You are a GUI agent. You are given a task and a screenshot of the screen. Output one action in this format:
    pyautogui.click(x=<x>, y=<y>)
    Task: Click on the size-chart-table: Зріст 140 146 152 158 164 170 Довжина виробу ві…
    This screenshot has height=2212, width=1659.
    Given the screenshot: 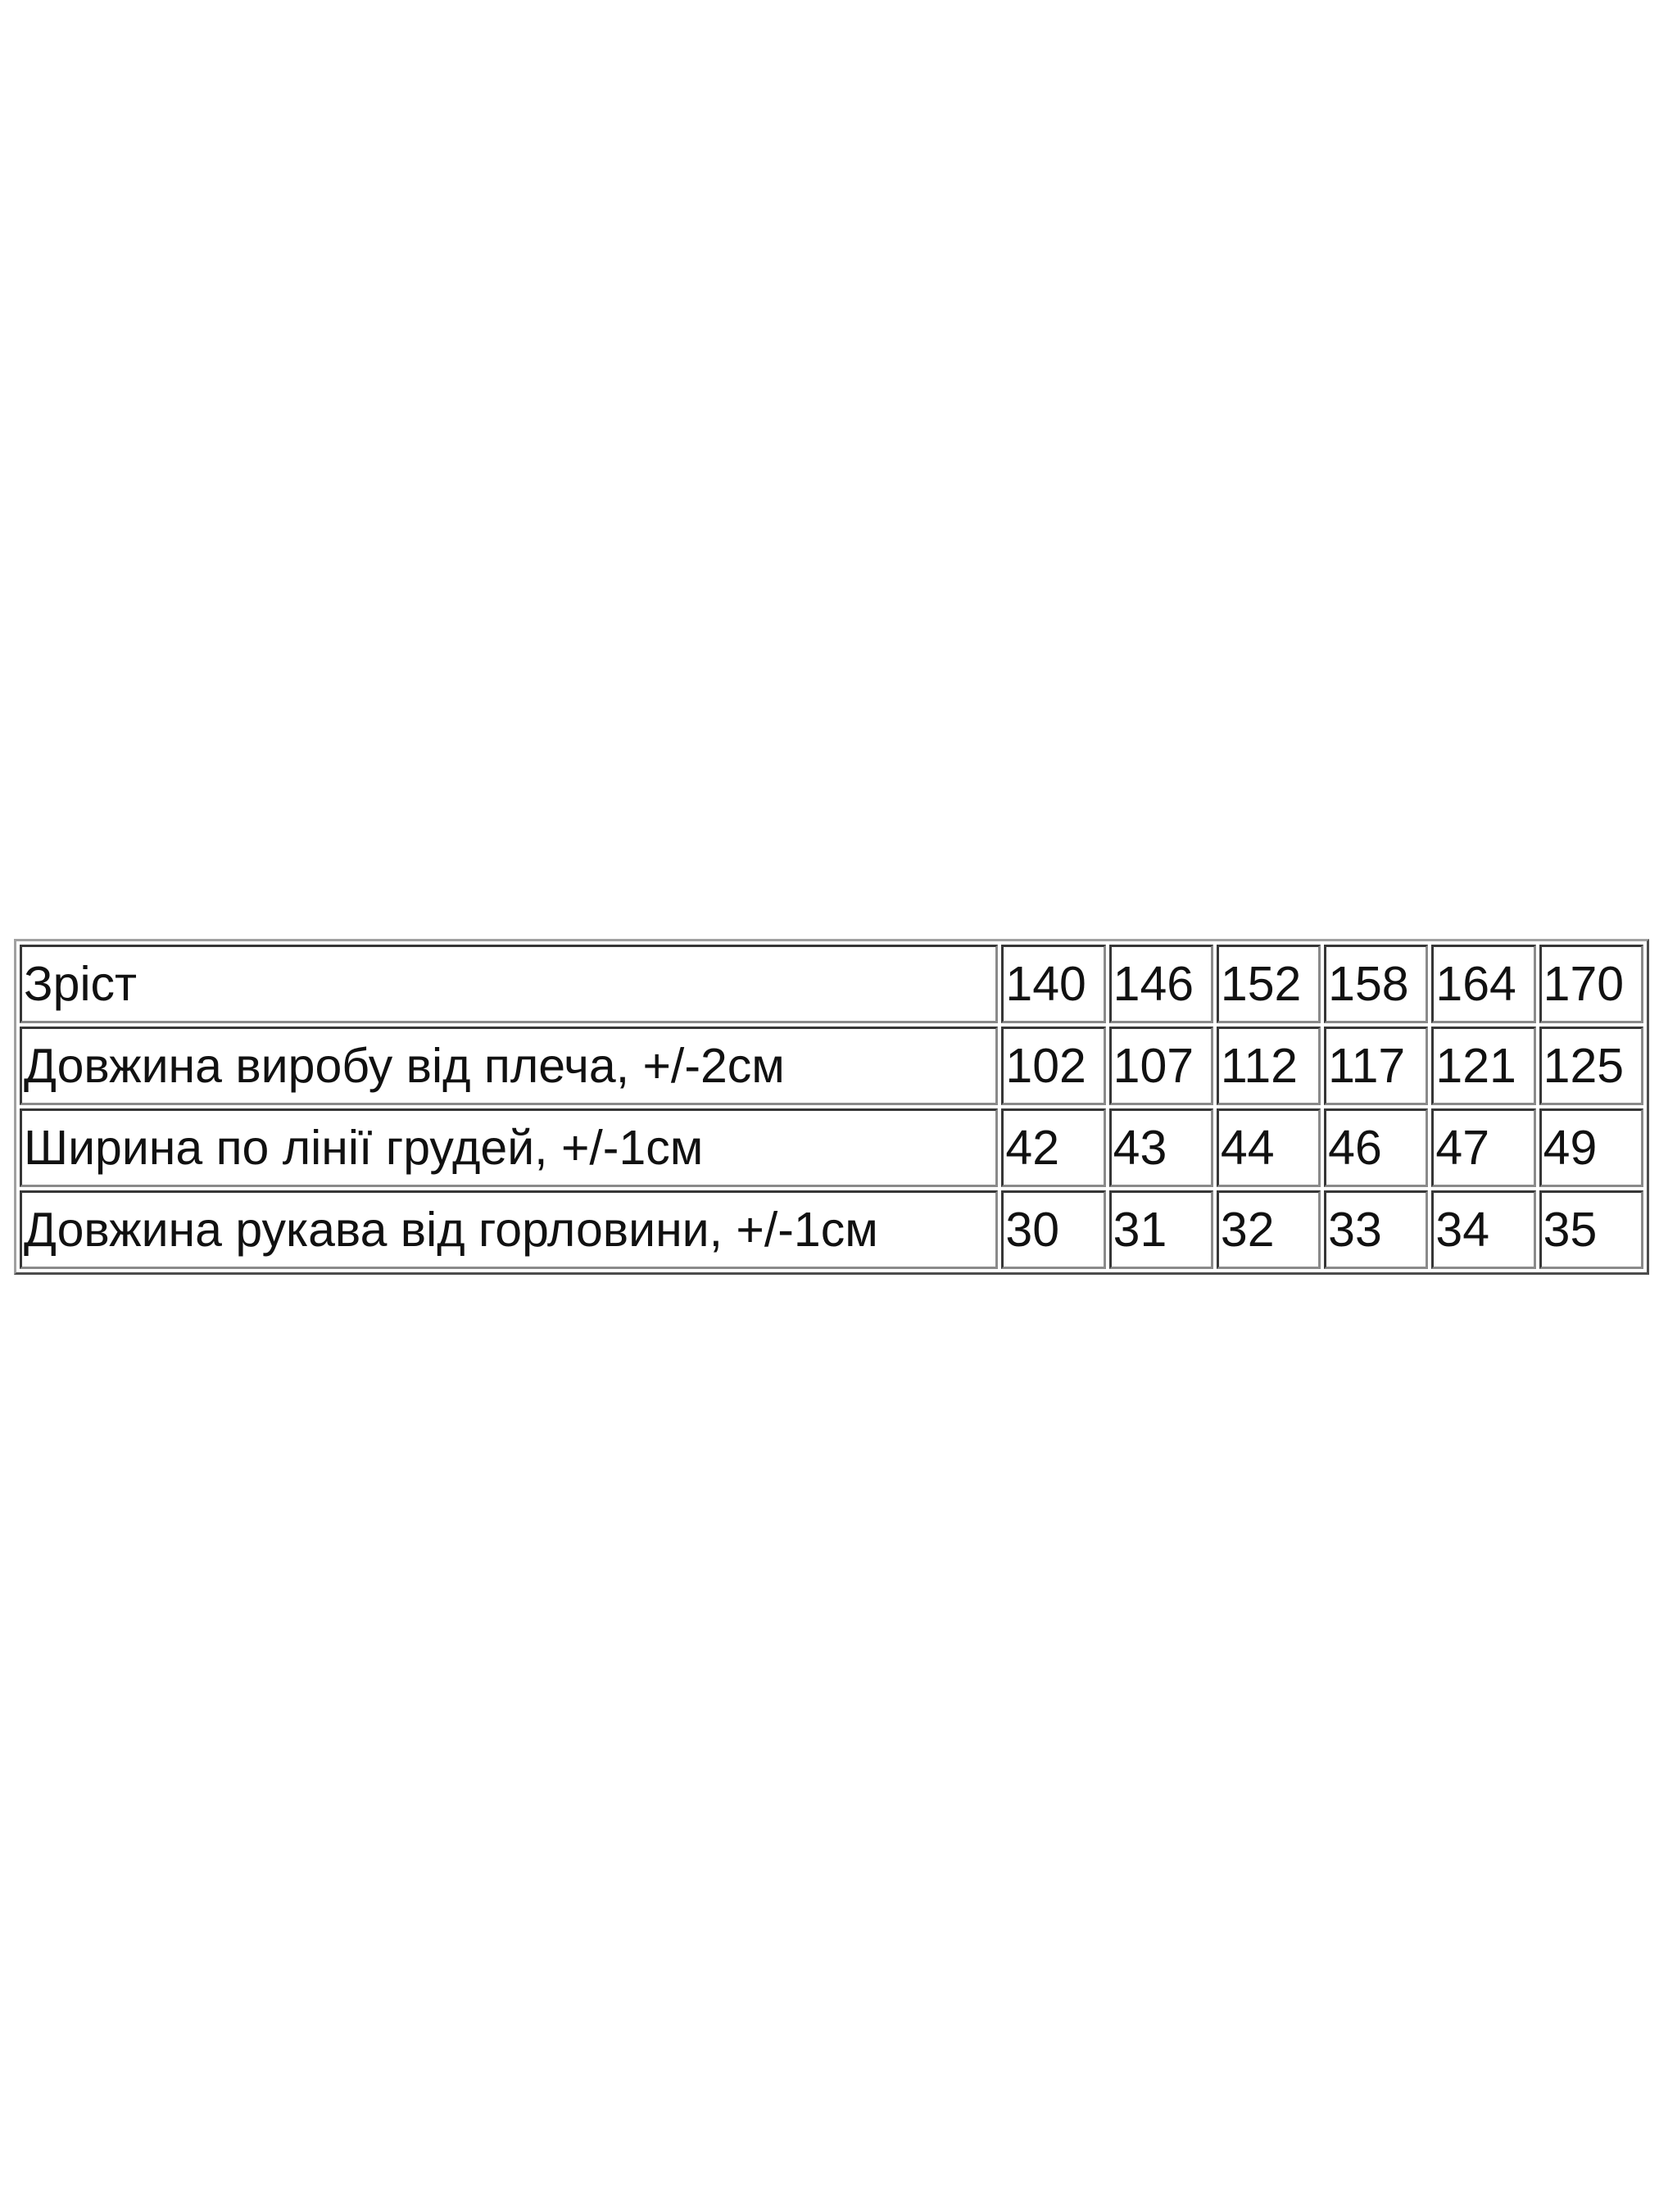 What is the action you would take?
    pyautogui.click(x=831, y=1107)
    